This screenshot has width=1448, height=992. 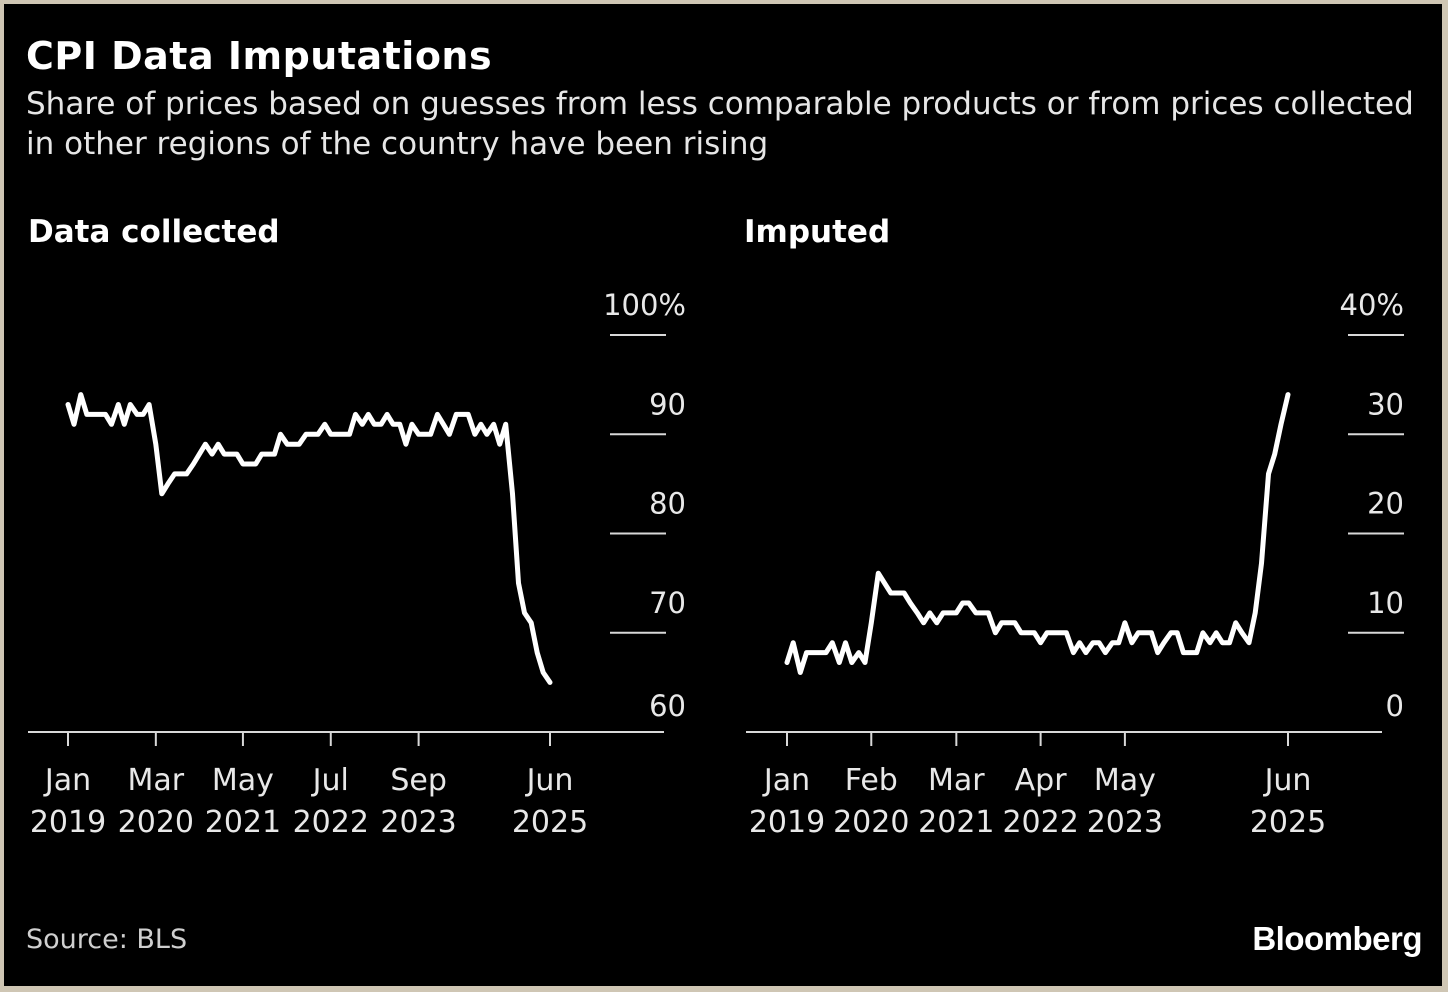 What do you see at coordinates (667, 603) in the screenshot?
I see `y-tick-label: 70` at bounding box center [667, 603].